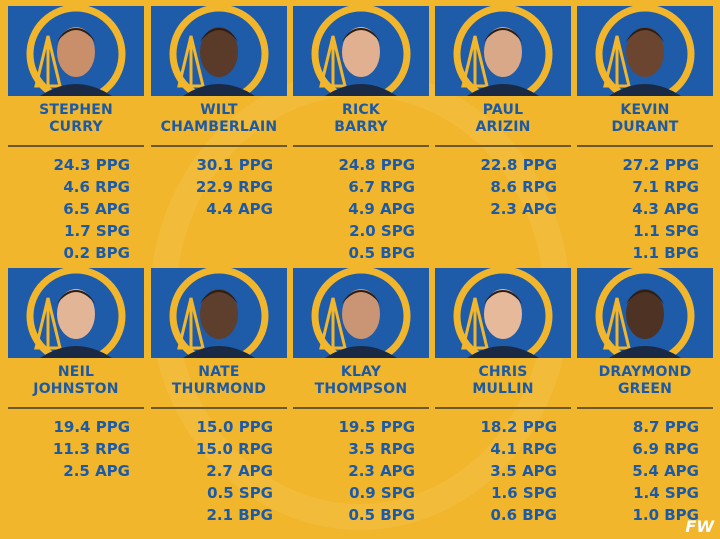 The image size is (720, 539). Describe the element at coordinates (523, 471) in the screenshot. I see `stat-line: 3.5 APG` at that location.